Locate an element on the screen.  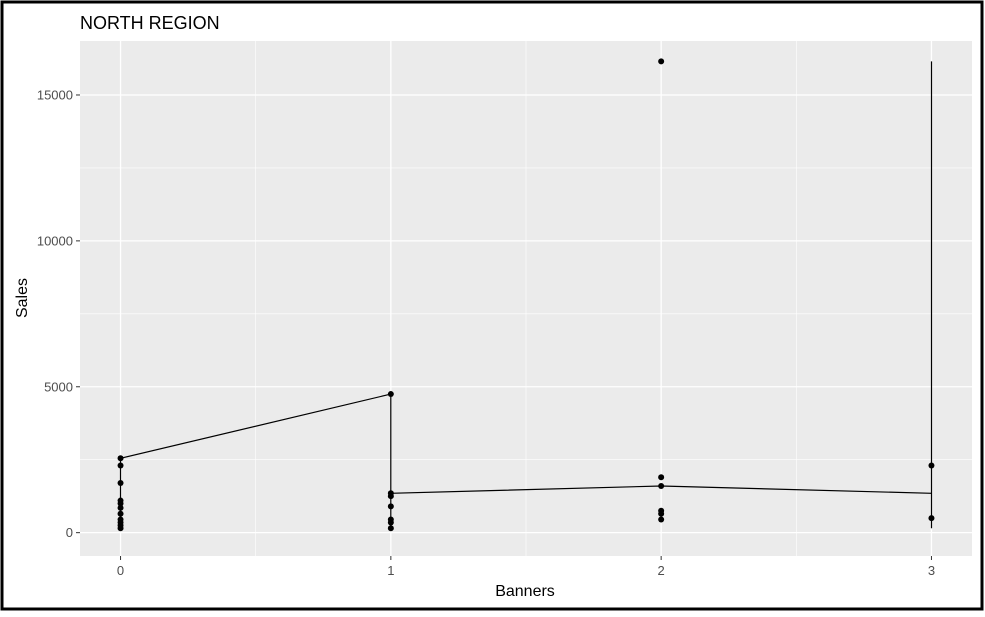
chart-title: NORTH REGION is located at coordinates (150, 23).